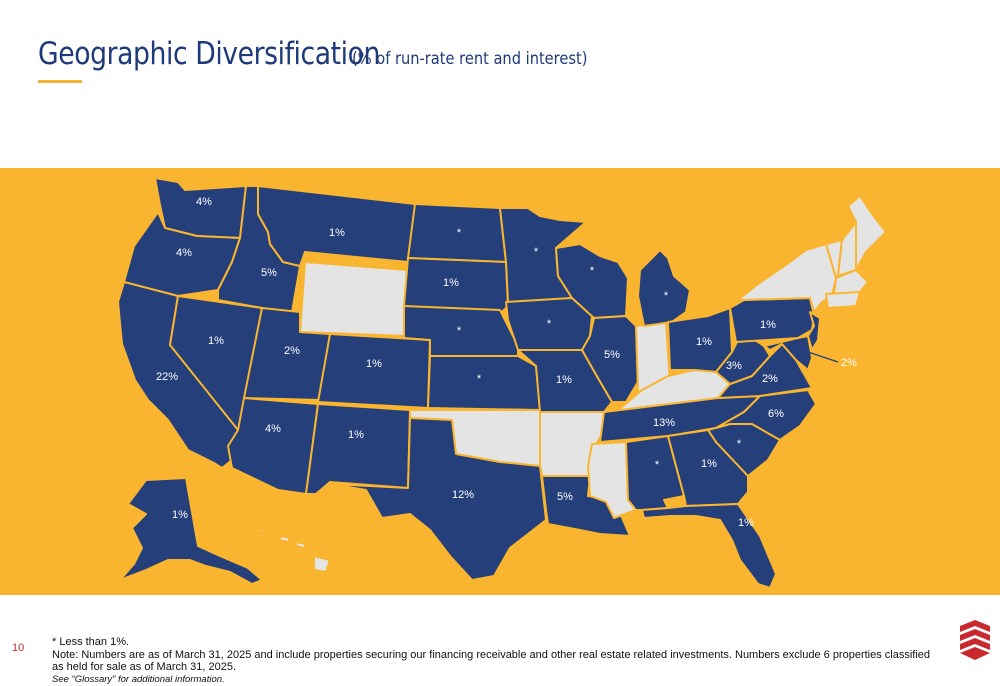  What do you see at coordinates (709, 546) in the screenshot?
I see `state-fl` at bounding box center [709, 546].